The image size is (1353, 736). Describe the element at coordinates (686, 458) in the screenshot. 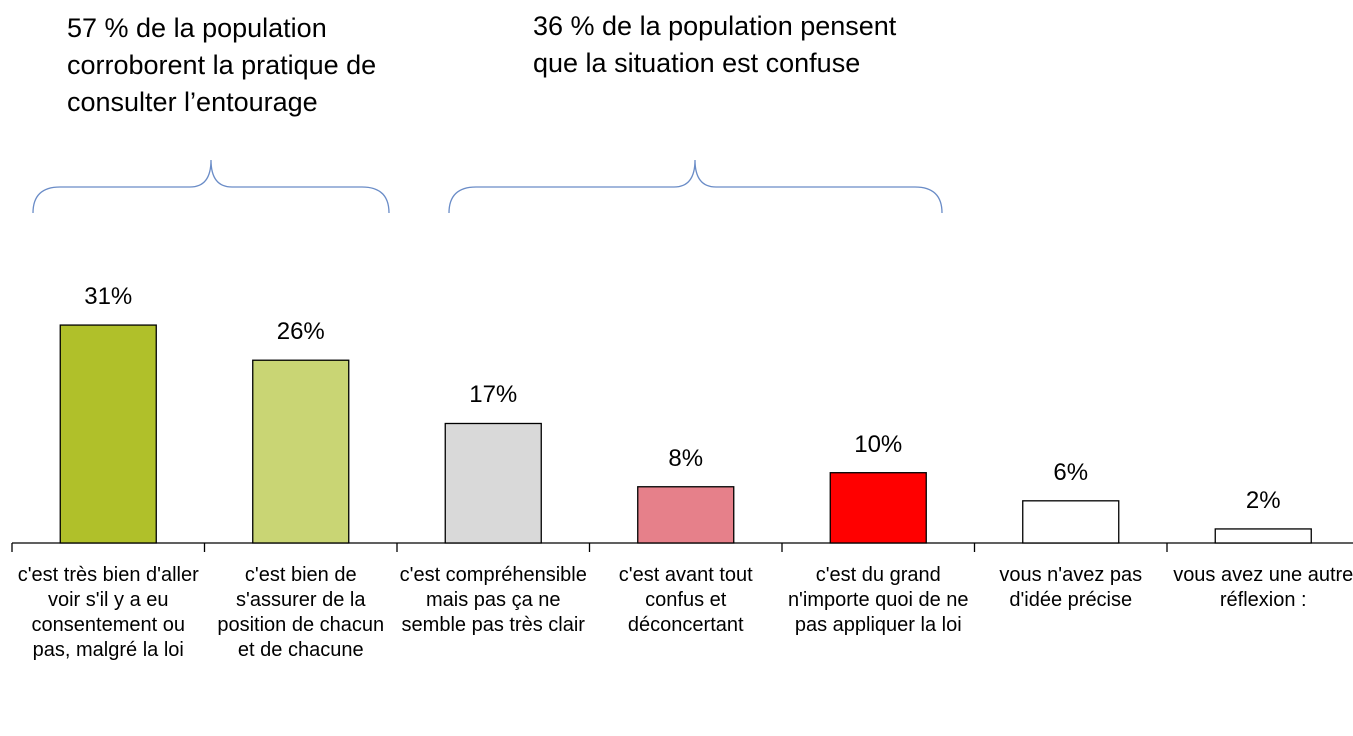

I see `data-label: 8%` at that location.